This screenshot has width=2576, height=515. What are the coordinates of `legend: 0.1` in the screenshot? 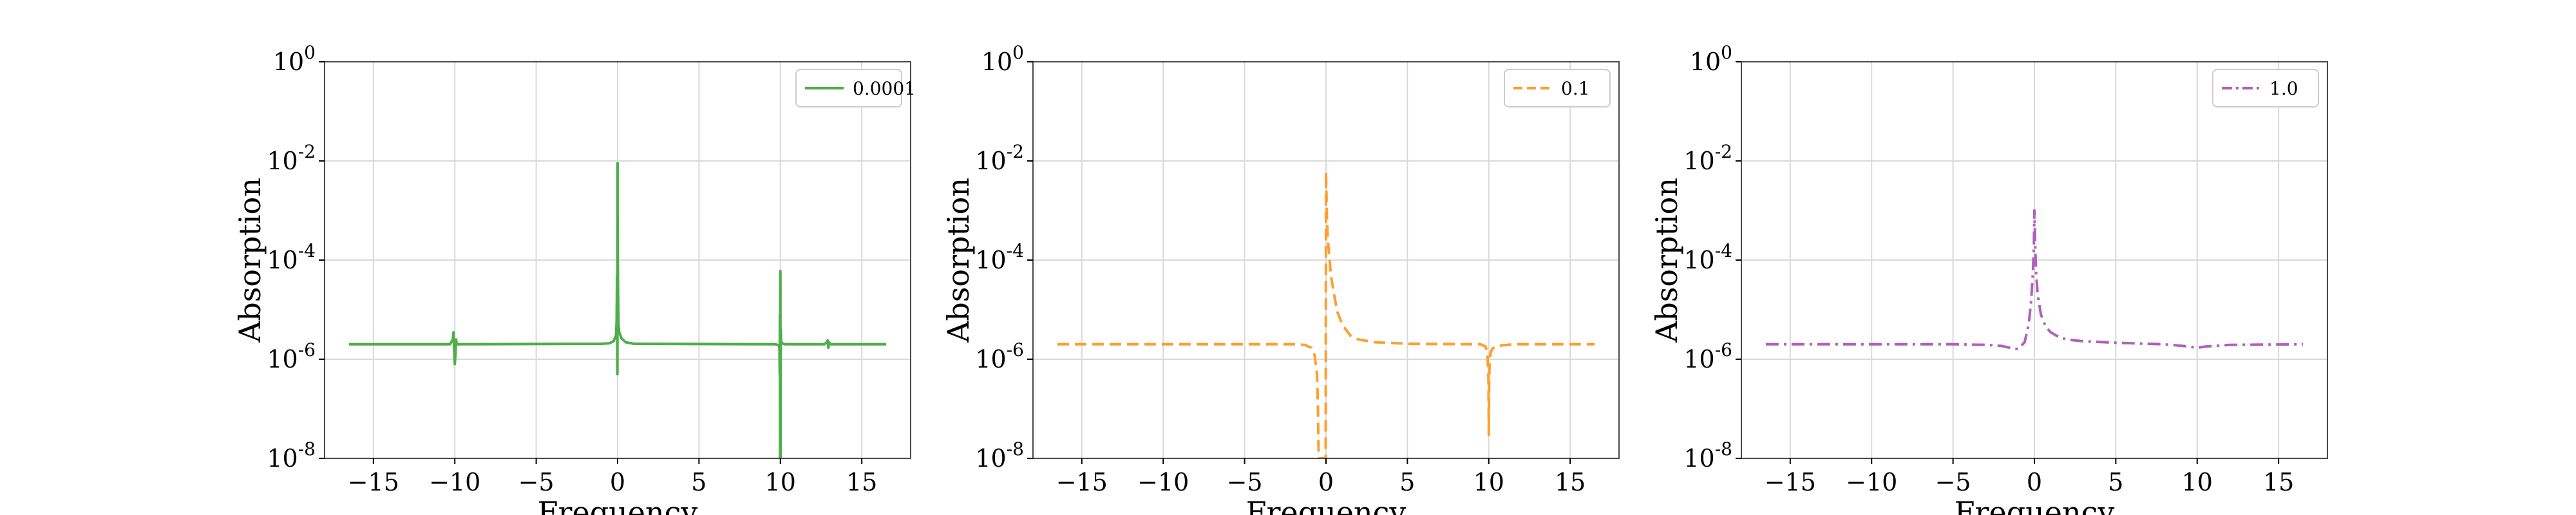 It's located at (1558, 88).